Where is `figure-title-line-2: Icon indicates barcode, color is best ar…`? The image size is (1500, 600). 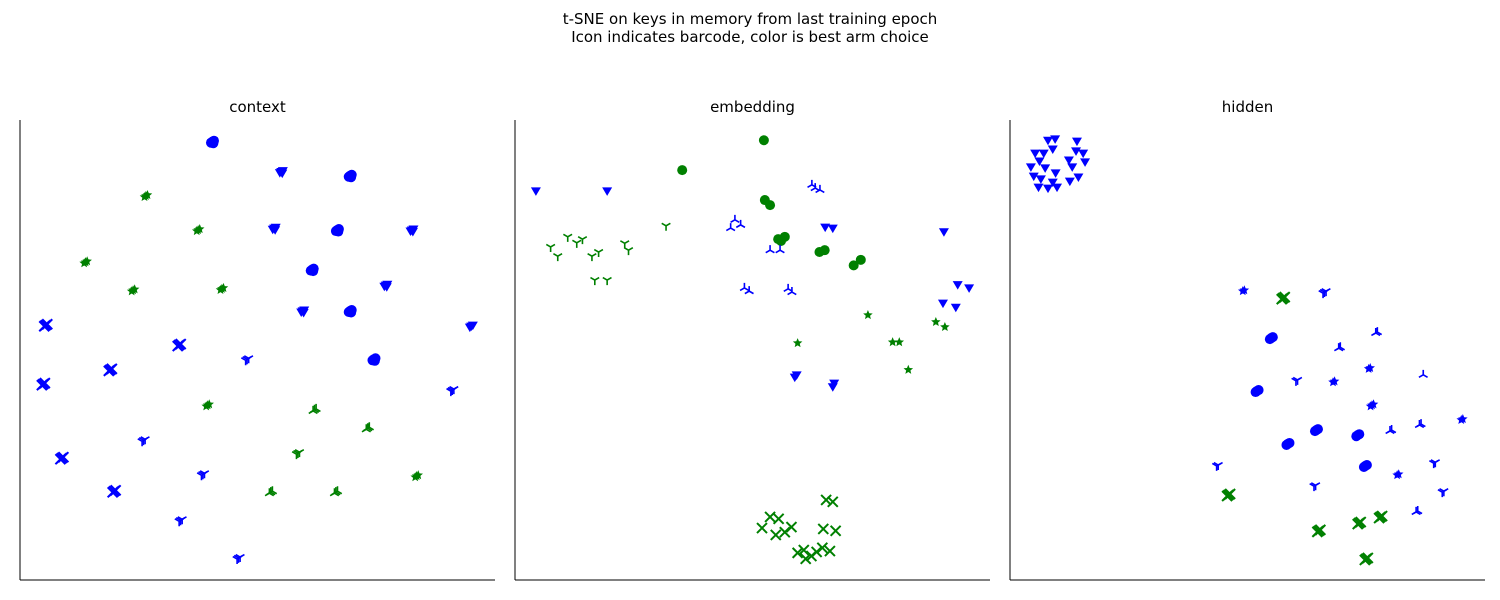
figure-title-line-2: Icon indicates barcode, color is best ar… is located at coordinates (750, 37).